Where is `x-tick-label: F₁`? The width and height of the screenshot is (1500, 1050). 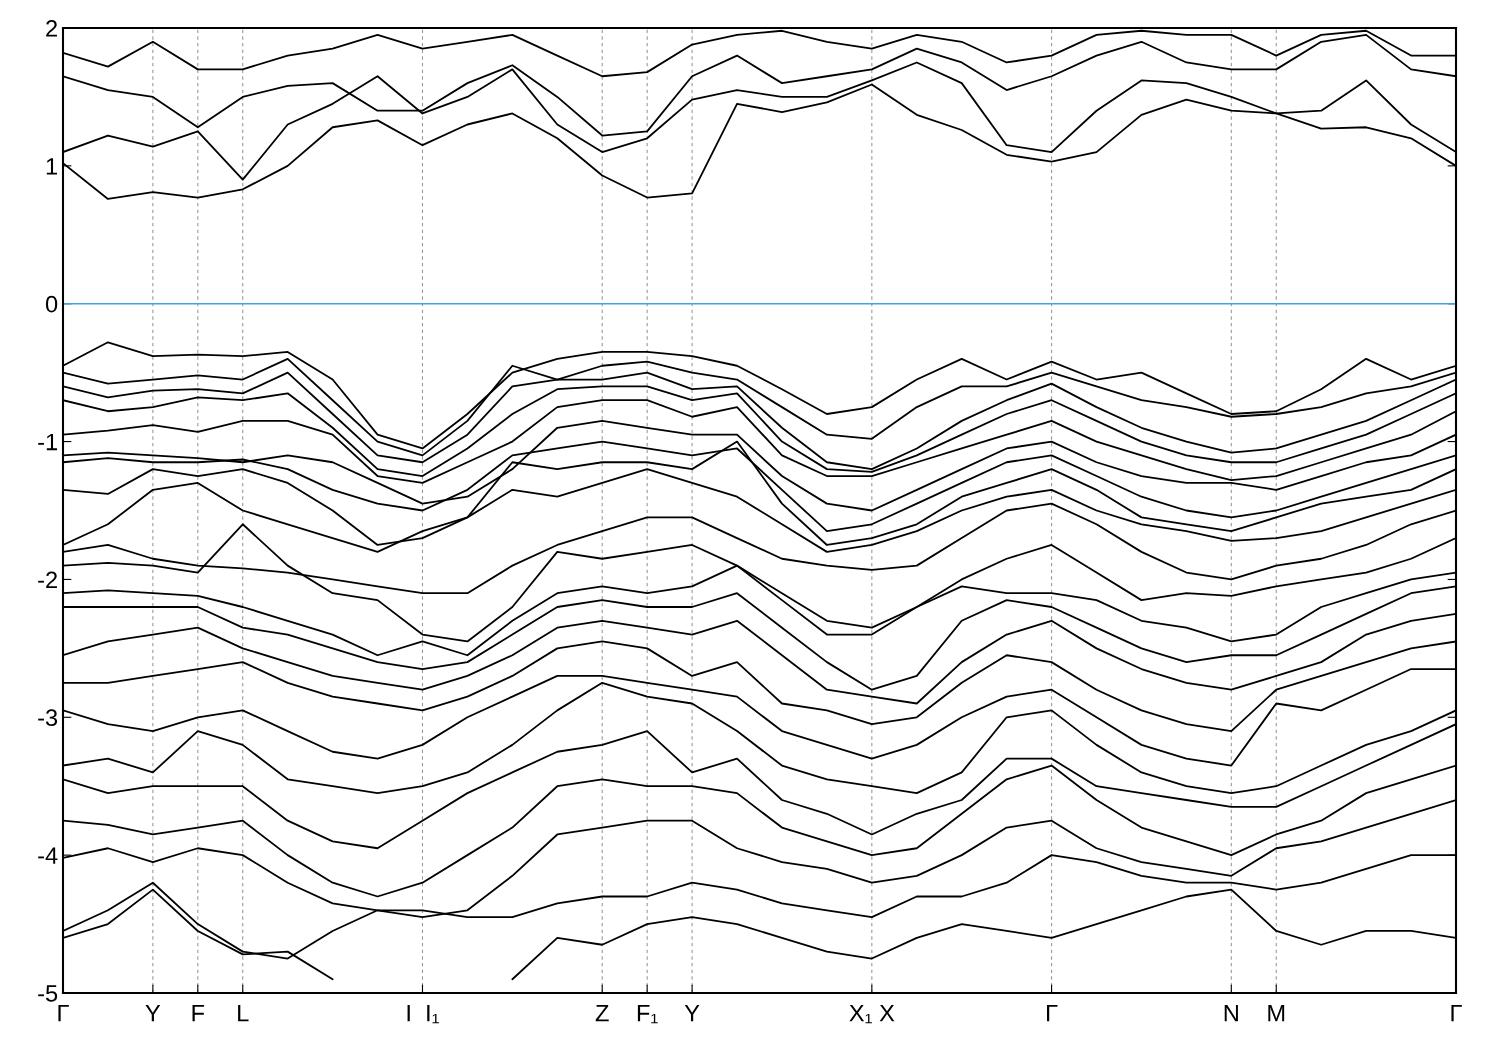
x-tick-label: F₁ is located at coordinates (647, 1014).